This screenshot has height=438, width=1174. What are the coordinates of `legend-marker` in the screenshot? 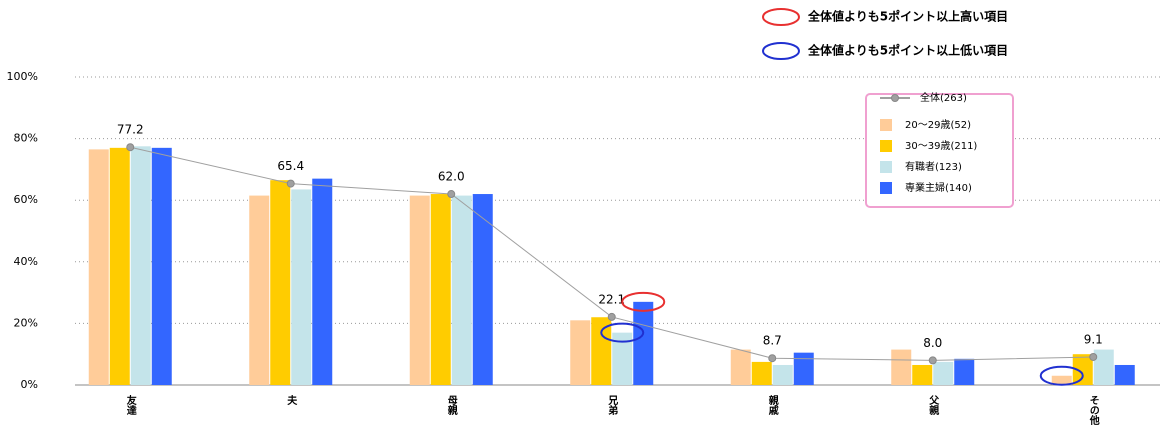 It's located at (895, 98).